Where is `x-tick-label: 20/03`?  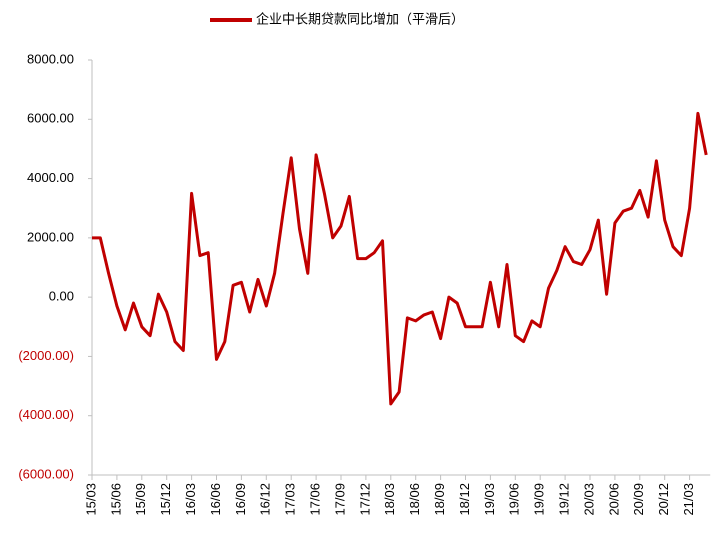 x-tick-label: 20/03 is located at coordinates (588, 499).